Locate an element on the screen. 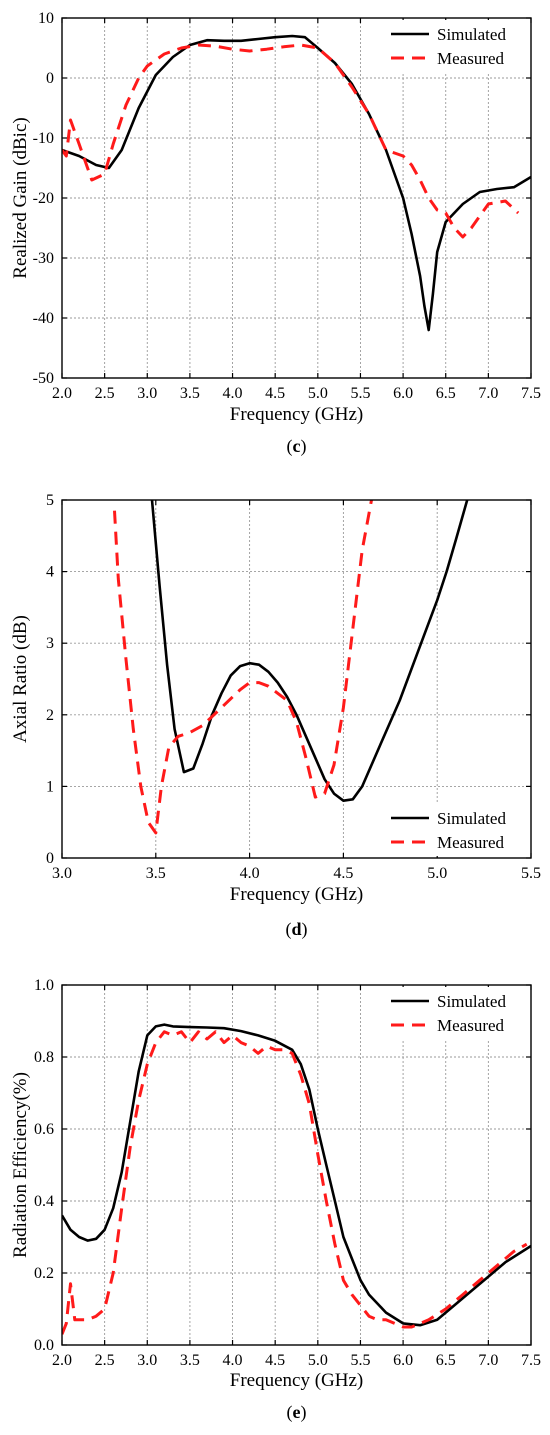 The image size is (550, 1435). panel-label: (e) is located at coordinates (297, 1412).